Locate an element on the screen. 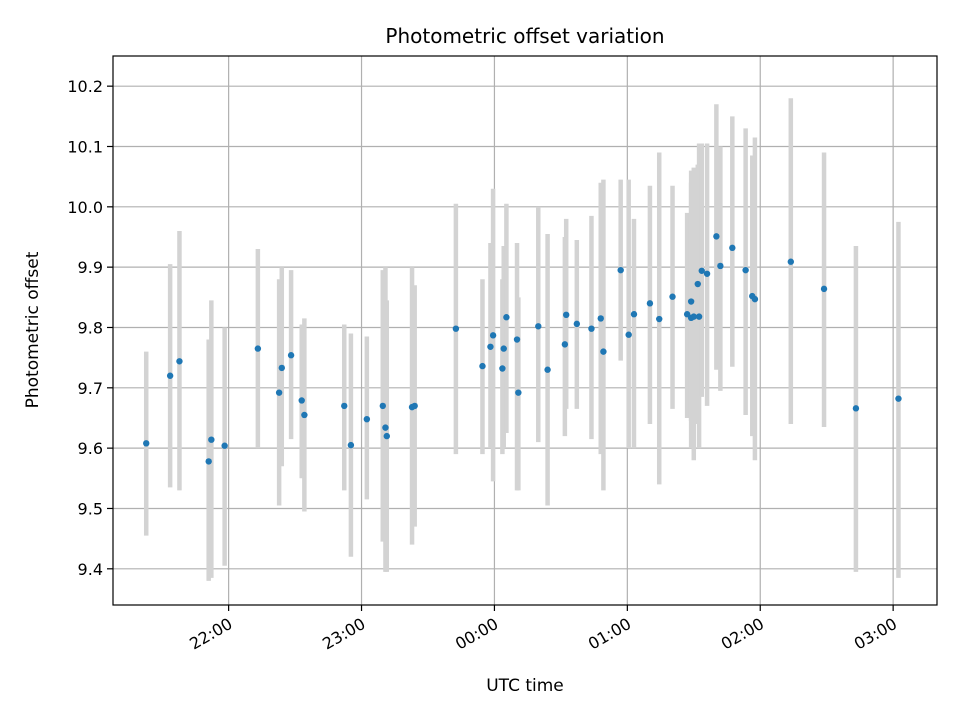 Image resolution: width=960 pixels, height=720 pixels. y-tick-label: 9.8 is located at coordinates (90, 327).